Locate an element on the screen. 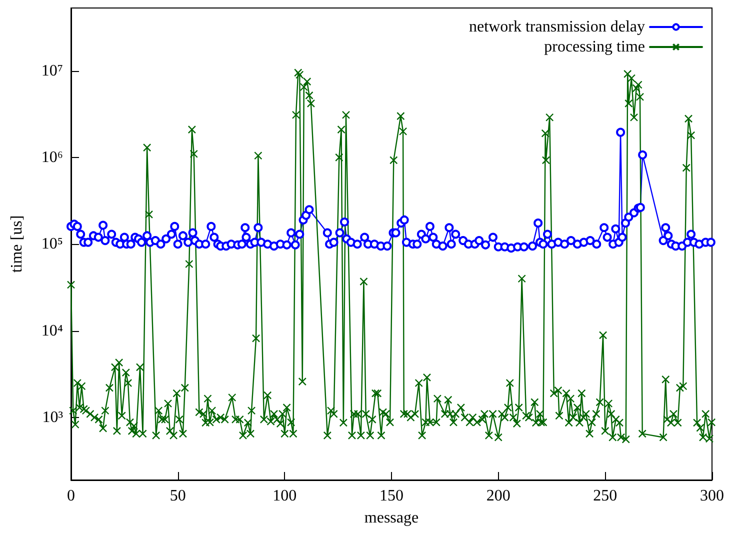 This screenshot has width=730, height=537. y-axis-title: time [us] is located at coordinates (17, 244).